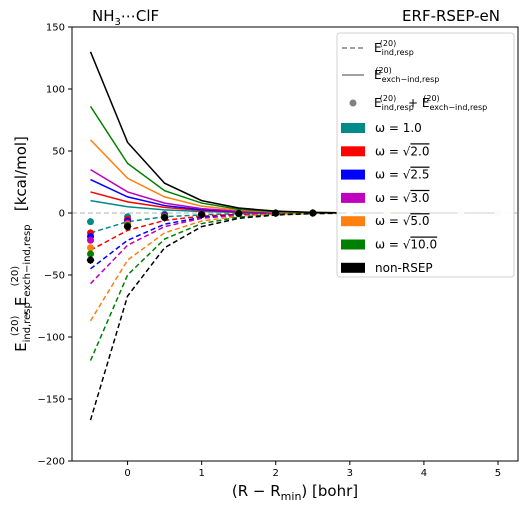 Image resolution: width=525 pixels, height=508 pixels. Describe the element at coordinates (350, 473) in the screenshot. I see `x-tick-label: 3` at that location.